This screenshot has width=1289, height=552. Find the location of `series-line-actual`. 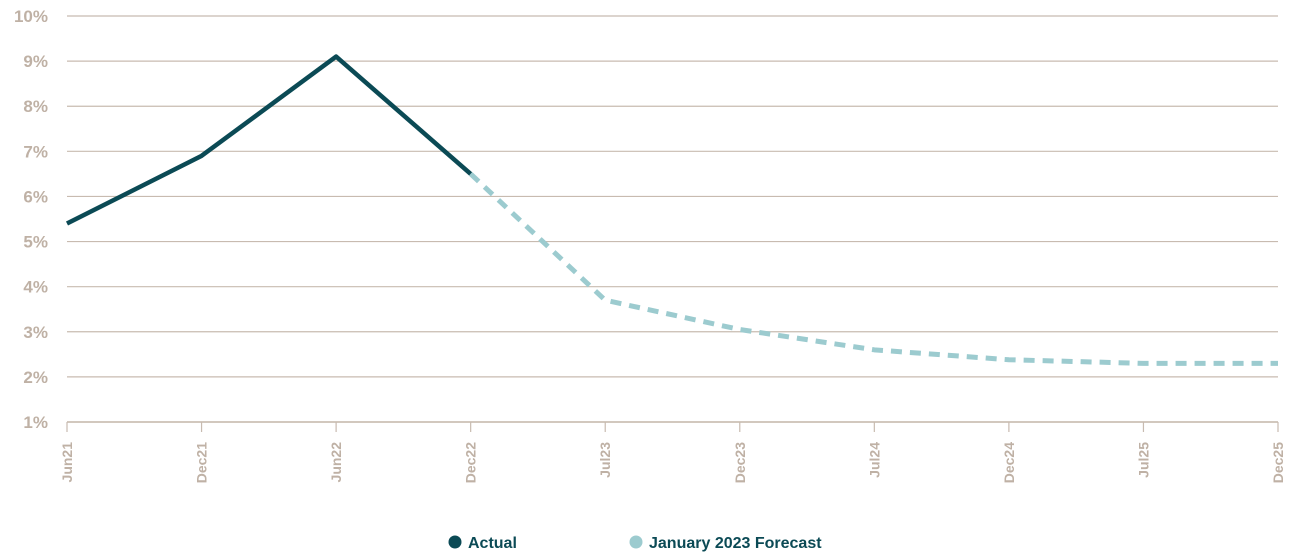

series-line-actual is located at coordinates (269, 140).